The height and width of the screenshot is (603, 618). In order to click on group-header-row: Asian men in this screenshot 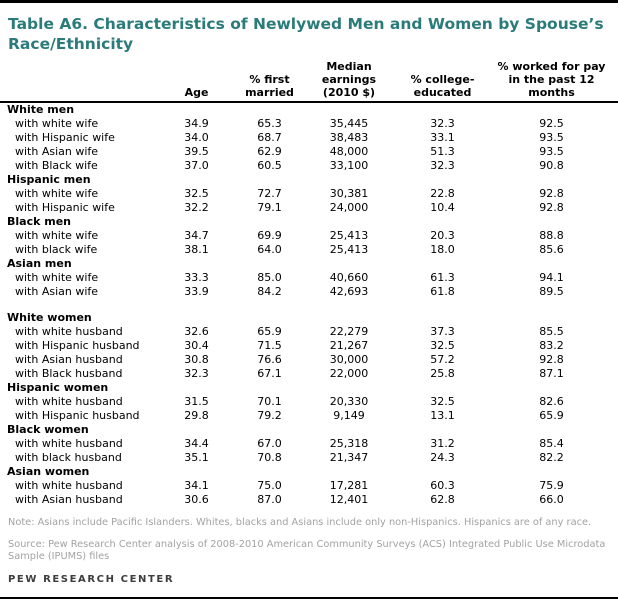, I will do `click(309, 264)`.